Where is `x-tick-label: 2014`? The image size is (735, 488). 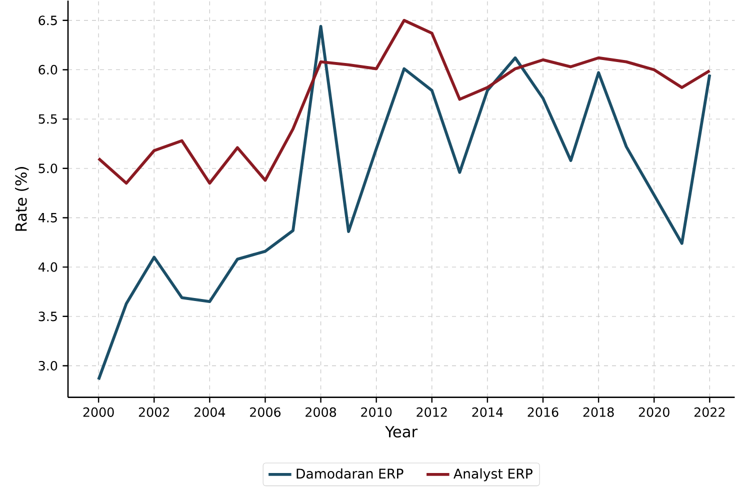 x-tick-label: 2014 is located at coordinates (487, 412).